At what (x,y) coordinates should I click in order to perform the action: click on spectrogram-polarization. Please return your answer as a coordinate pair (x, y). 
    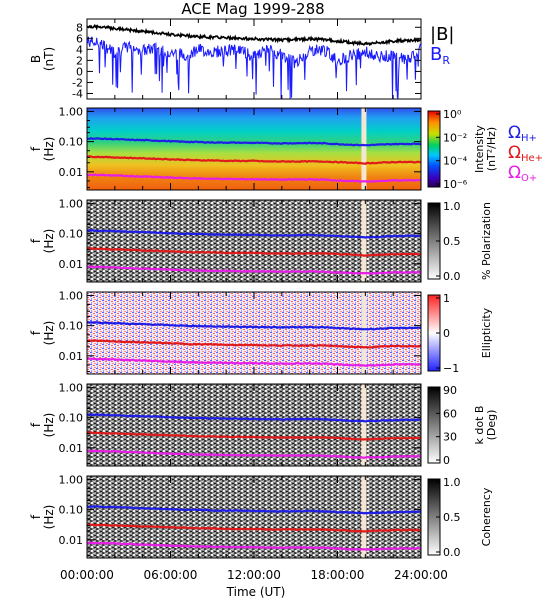
    Looking at the image, I should click on (254, 241).